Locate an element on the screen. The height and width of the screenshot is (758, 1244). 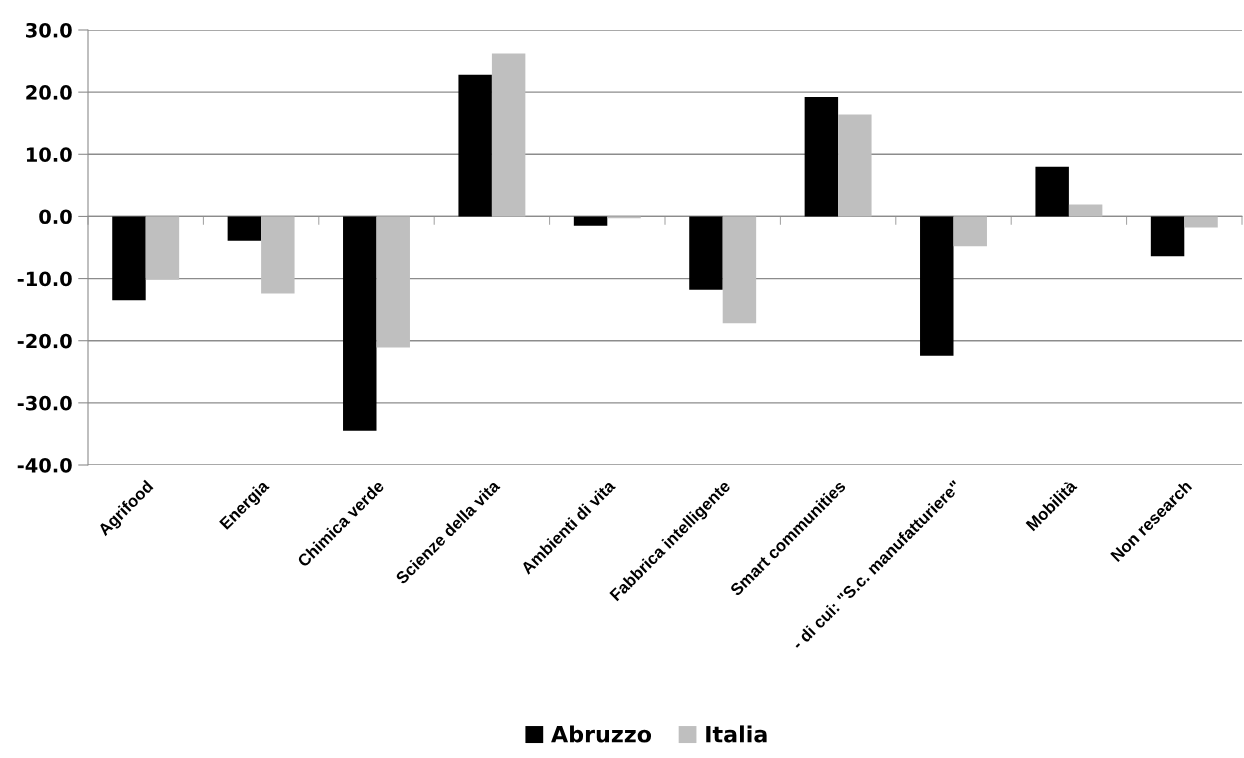
legend-label: Italia is located at coordinates (736, 734).